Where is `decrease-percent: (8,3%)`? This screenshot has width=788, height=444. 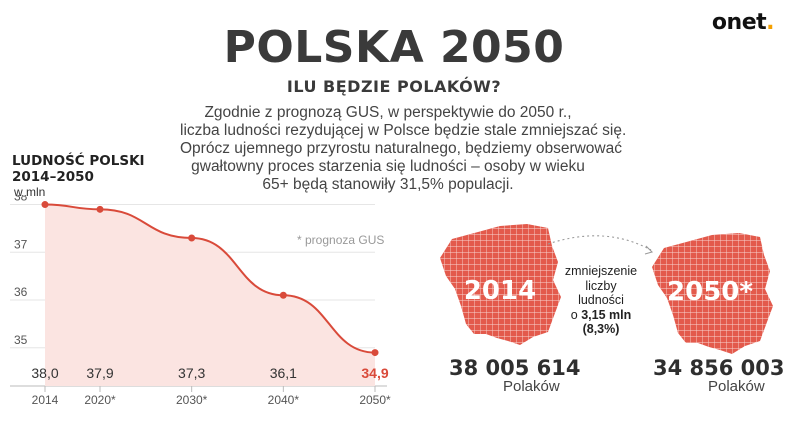
decrease-percent: (8,3%) is located at coordinates (601, 329).